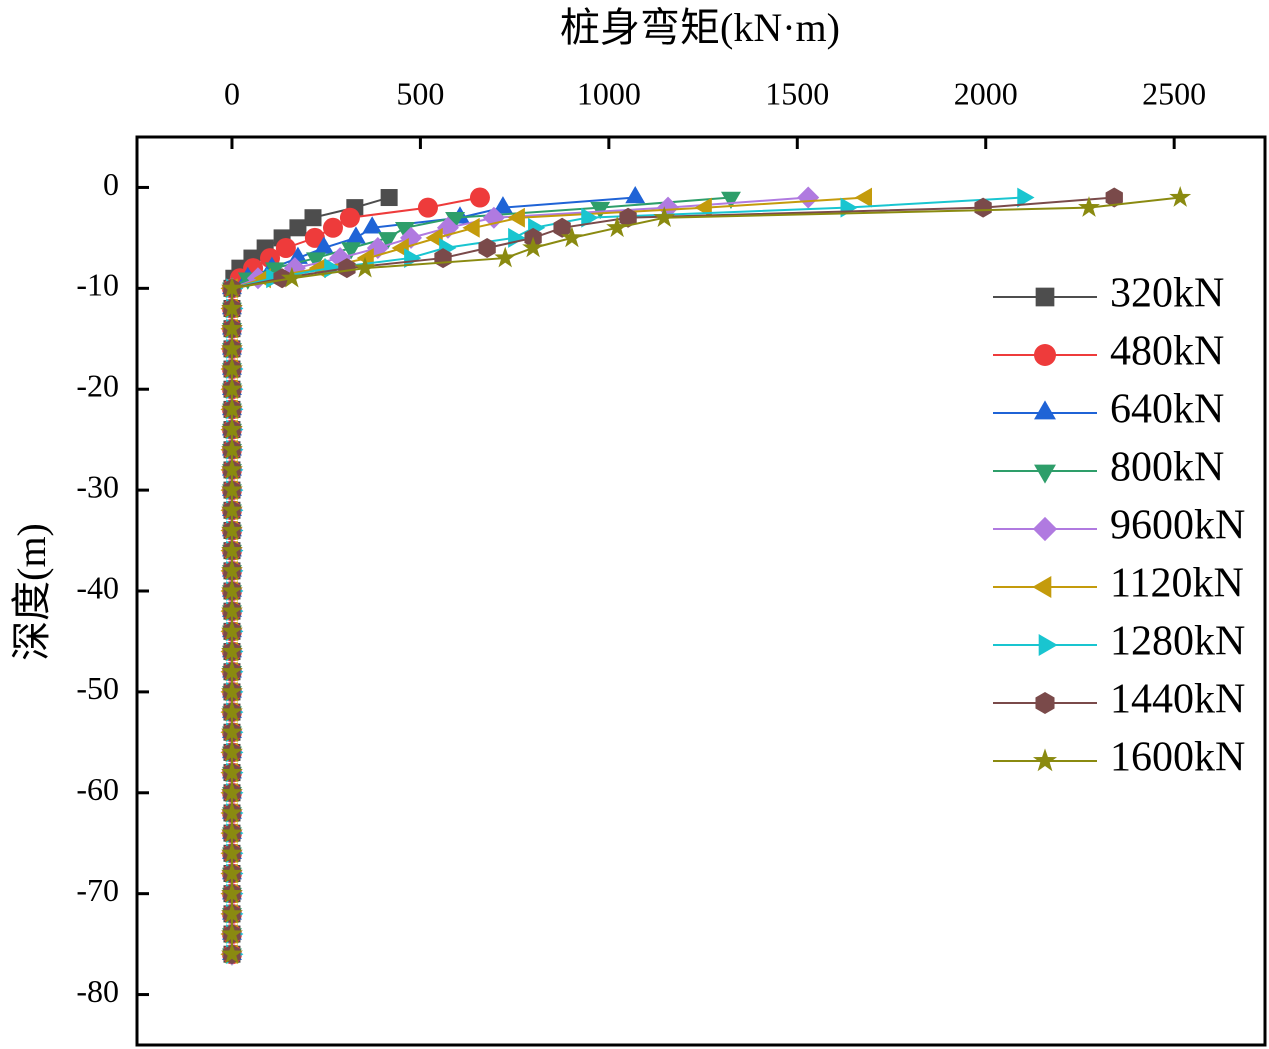  Describe the element at coordinates (1177, 526) in the screenshot. I see `legend-label: 9600kN` at that location.